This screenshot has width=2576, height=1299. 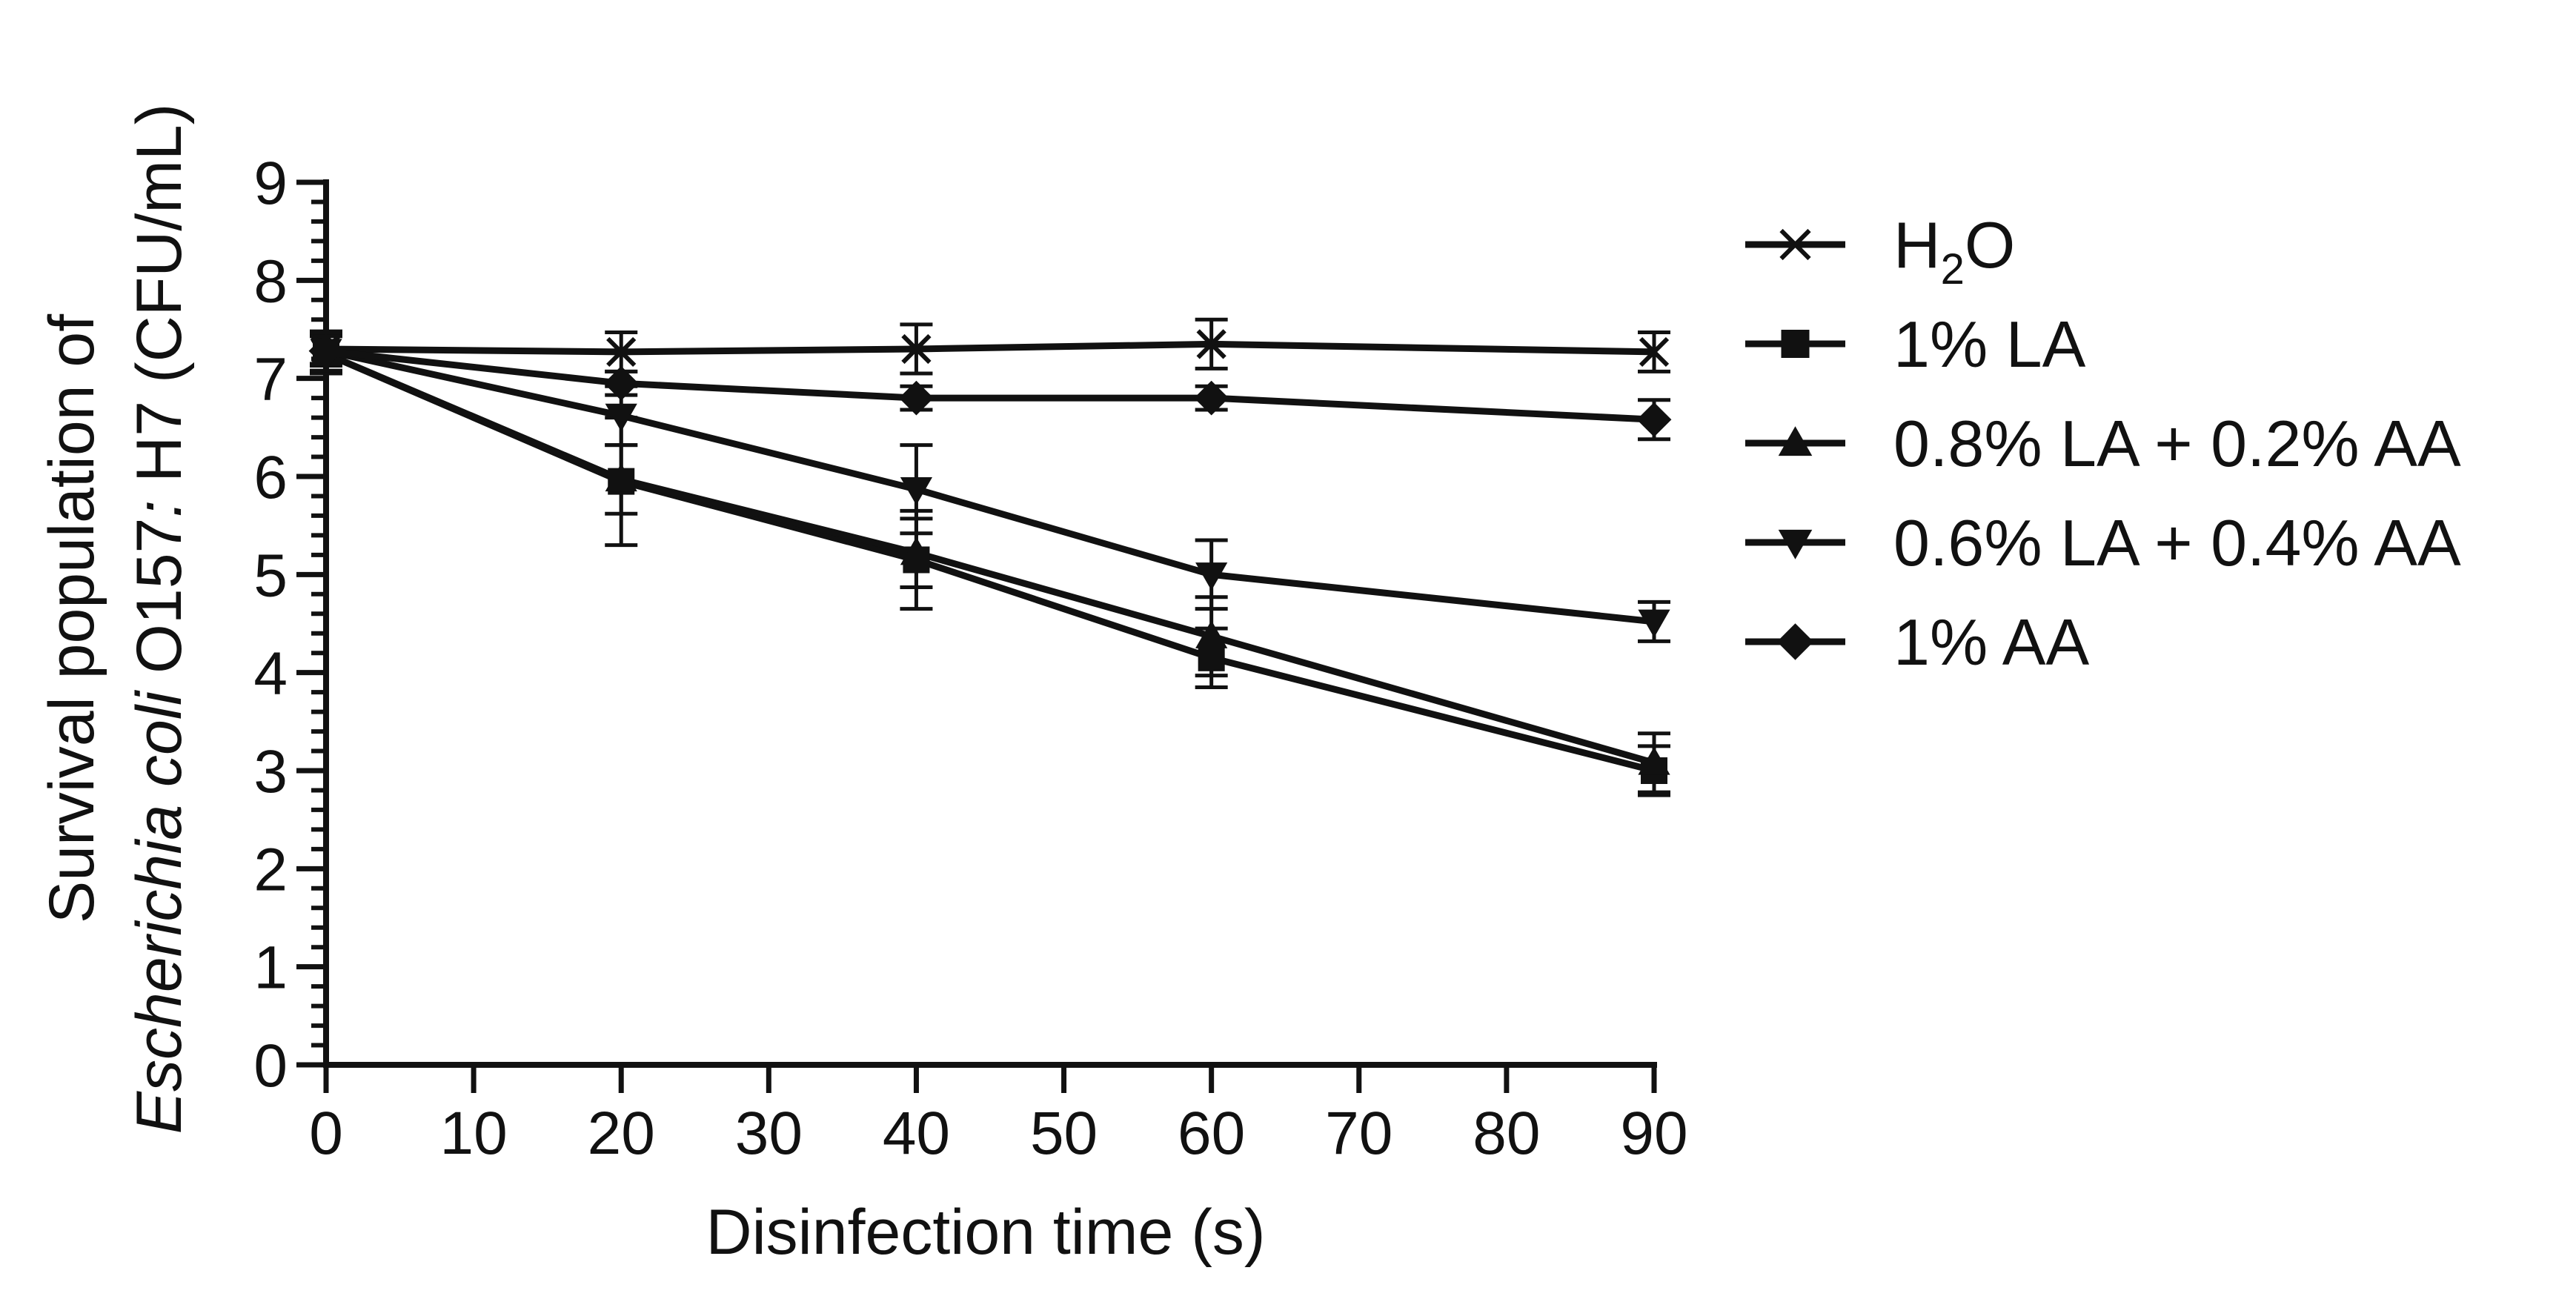 What do you see at coordinates (270, 477) in the screenshot?
I see `y-tick-label: 6` at bounding box center [270, 477].